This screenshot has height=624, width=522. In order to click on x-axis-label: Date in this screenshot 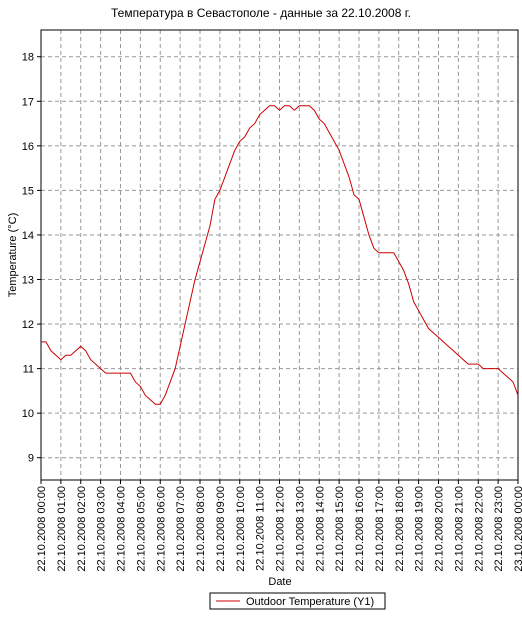, I will do `click(279, 582)`.